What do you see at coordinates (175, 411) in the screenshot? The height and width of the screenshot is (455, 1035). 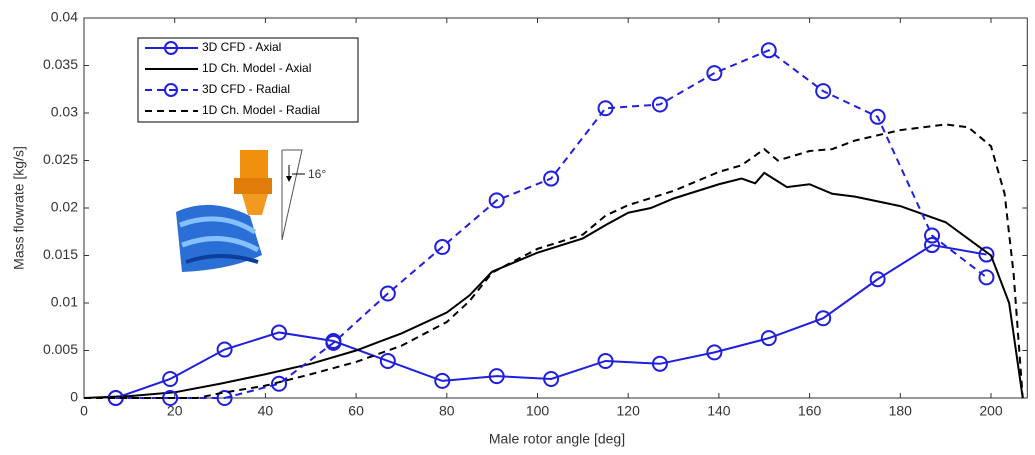 I see `x-tick-label: 20` at bounding box center [175, 411].